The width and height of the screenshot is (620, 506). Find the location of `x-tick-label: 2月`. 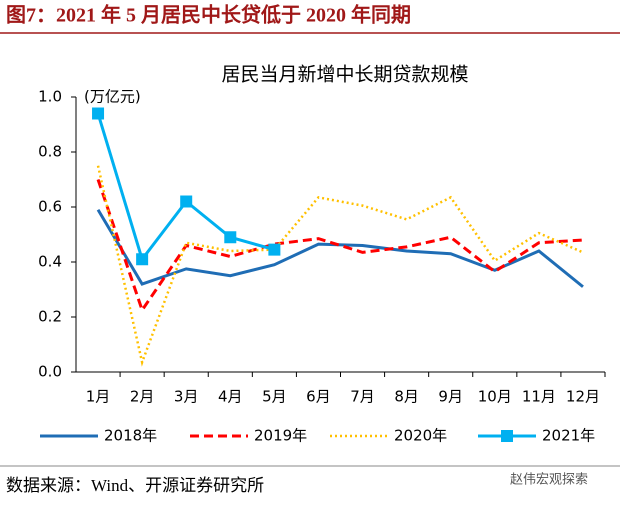

x-tick-label: 2月 is located at coordinates (142, 397).